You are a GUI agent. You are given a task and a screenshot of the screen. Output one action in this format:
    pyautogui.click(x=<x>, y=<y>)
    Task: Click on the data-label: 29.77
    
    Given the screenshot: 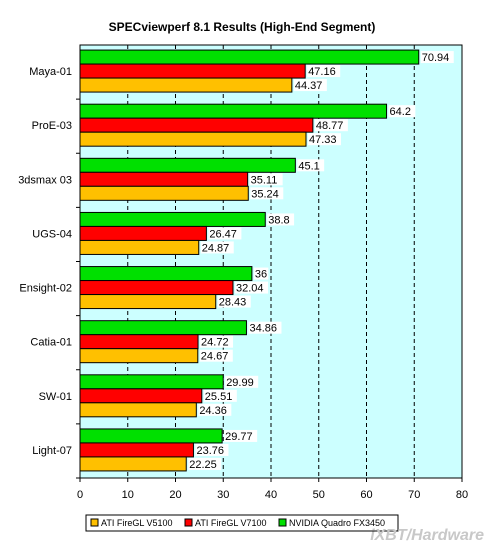 What is the action you would take?
    pyautogui.click(x=239, y=437)
    